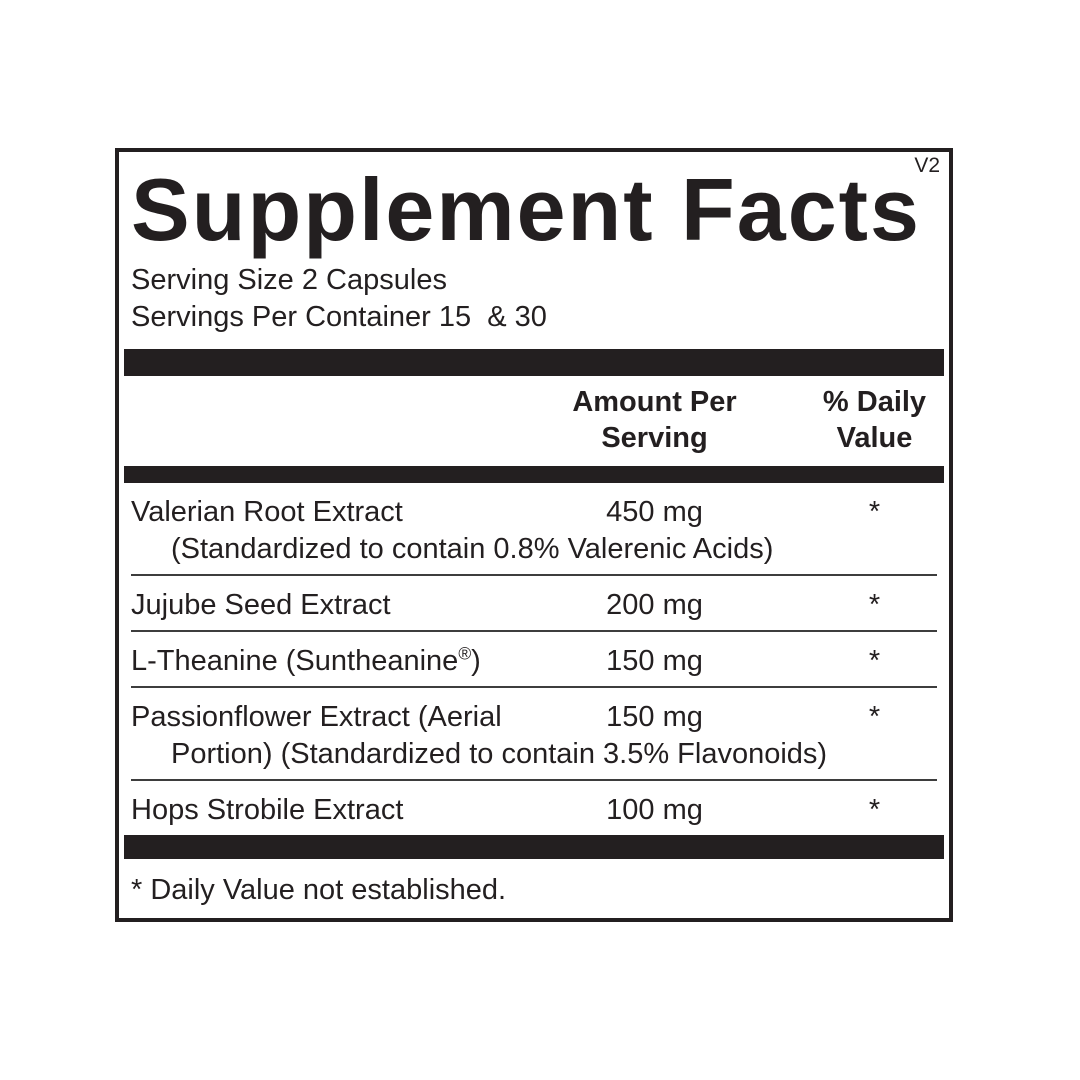 Image resolution: width=1080 pixels, height=1080 pixels. I want to click on panel-title: Supplement Facts, so click(526, 209).